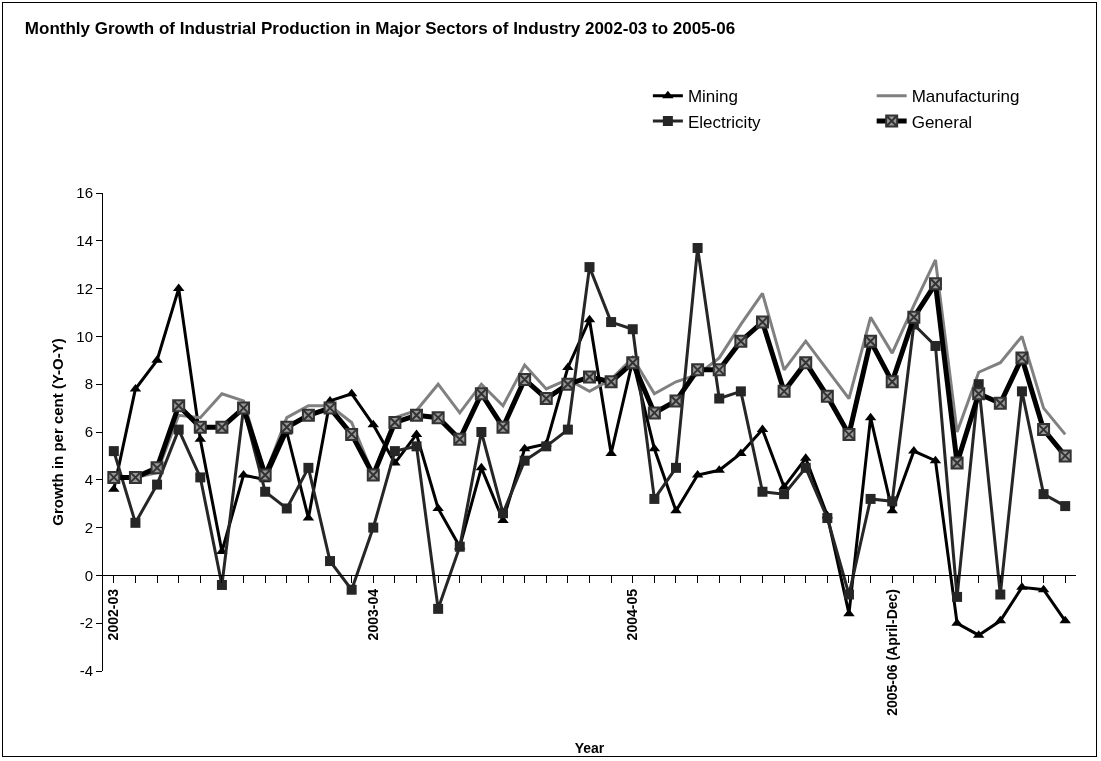 This screenshot has width=1101, height=761. Describe the element at coordinates (712, 97) in the screenshot. I see `legend-label: Mining` at that location.